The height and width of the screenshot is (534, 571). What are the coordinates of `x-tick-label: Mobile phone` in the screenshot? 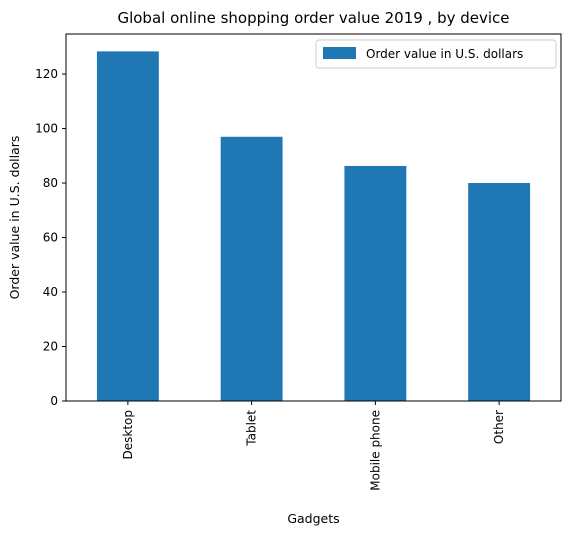 It's located at (375, 450).